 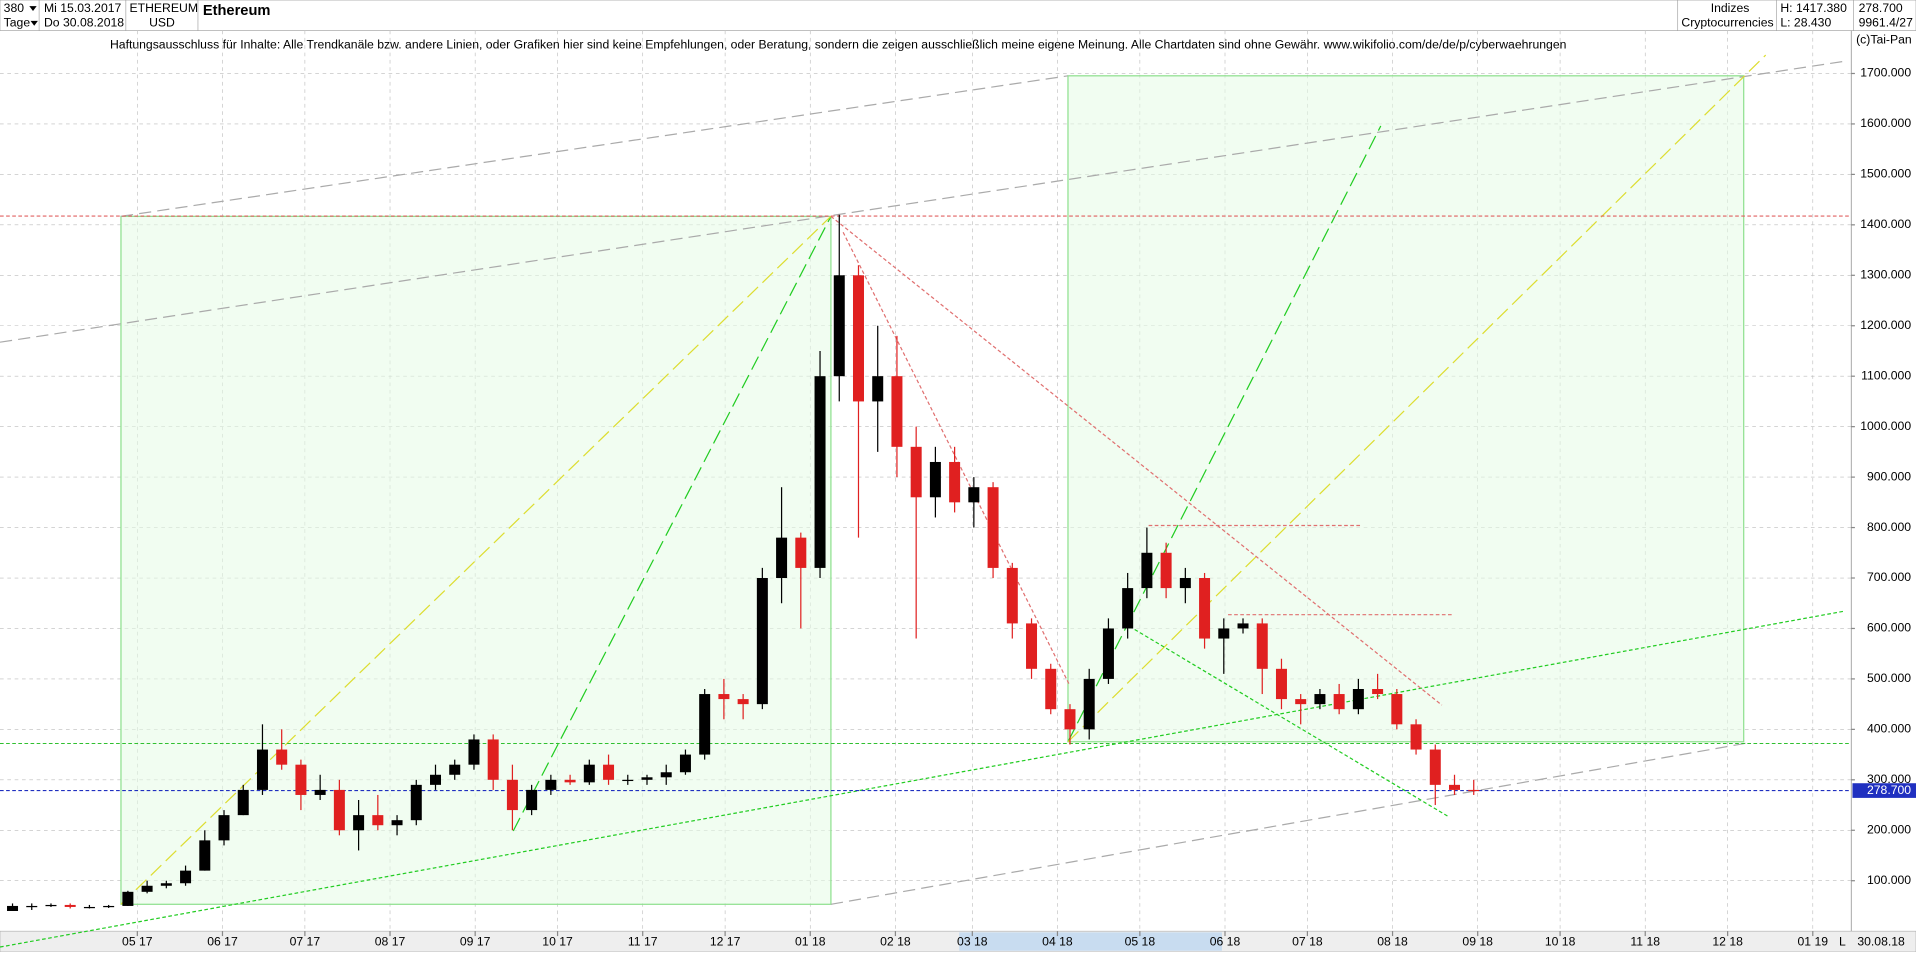 What do you see at coordinates (1885, 174) in the screenshot?
I see `y-tick-label: 1500.000` at bounding box center [1885, 174].